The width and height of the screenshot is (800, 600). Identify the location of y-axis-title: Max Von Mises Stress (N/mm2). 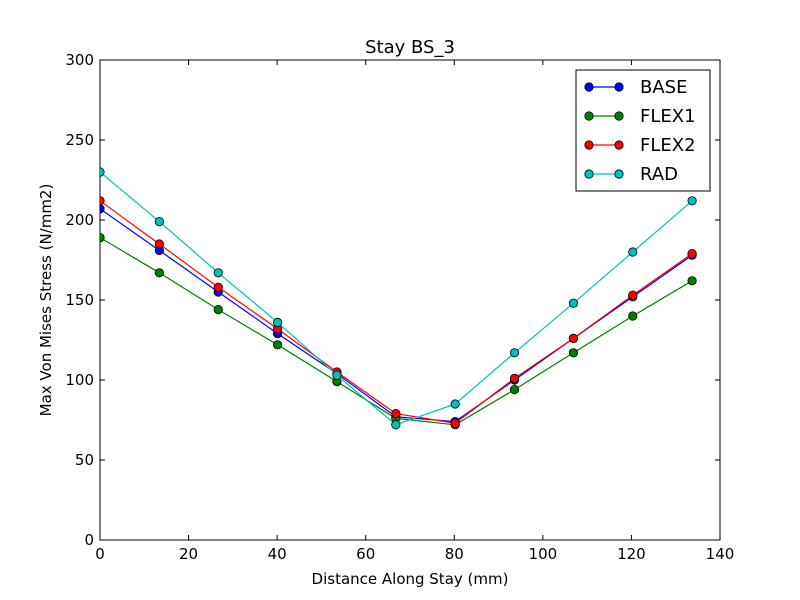
(46, 300).